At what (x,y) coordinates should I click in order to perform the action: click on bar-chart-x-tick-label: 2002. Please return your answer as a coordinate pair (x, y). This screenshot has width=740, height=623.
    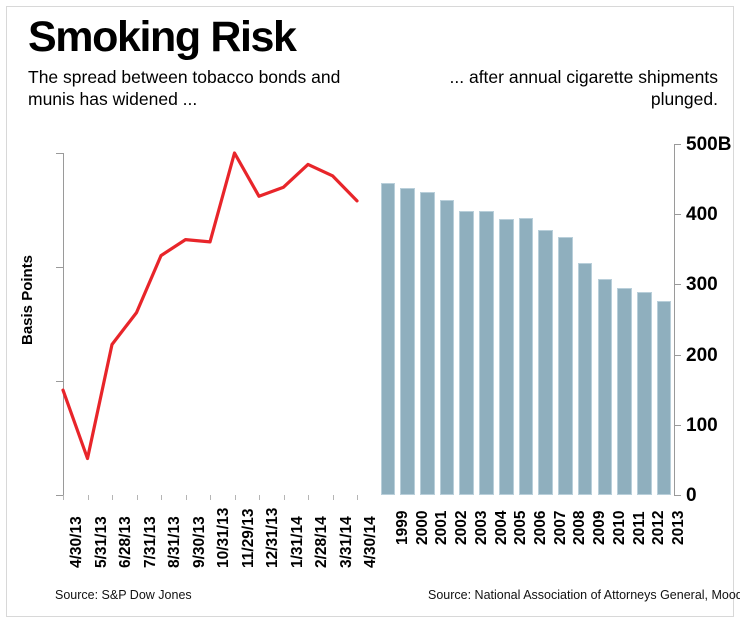
    Looking at the image, I should click on (462, 527).